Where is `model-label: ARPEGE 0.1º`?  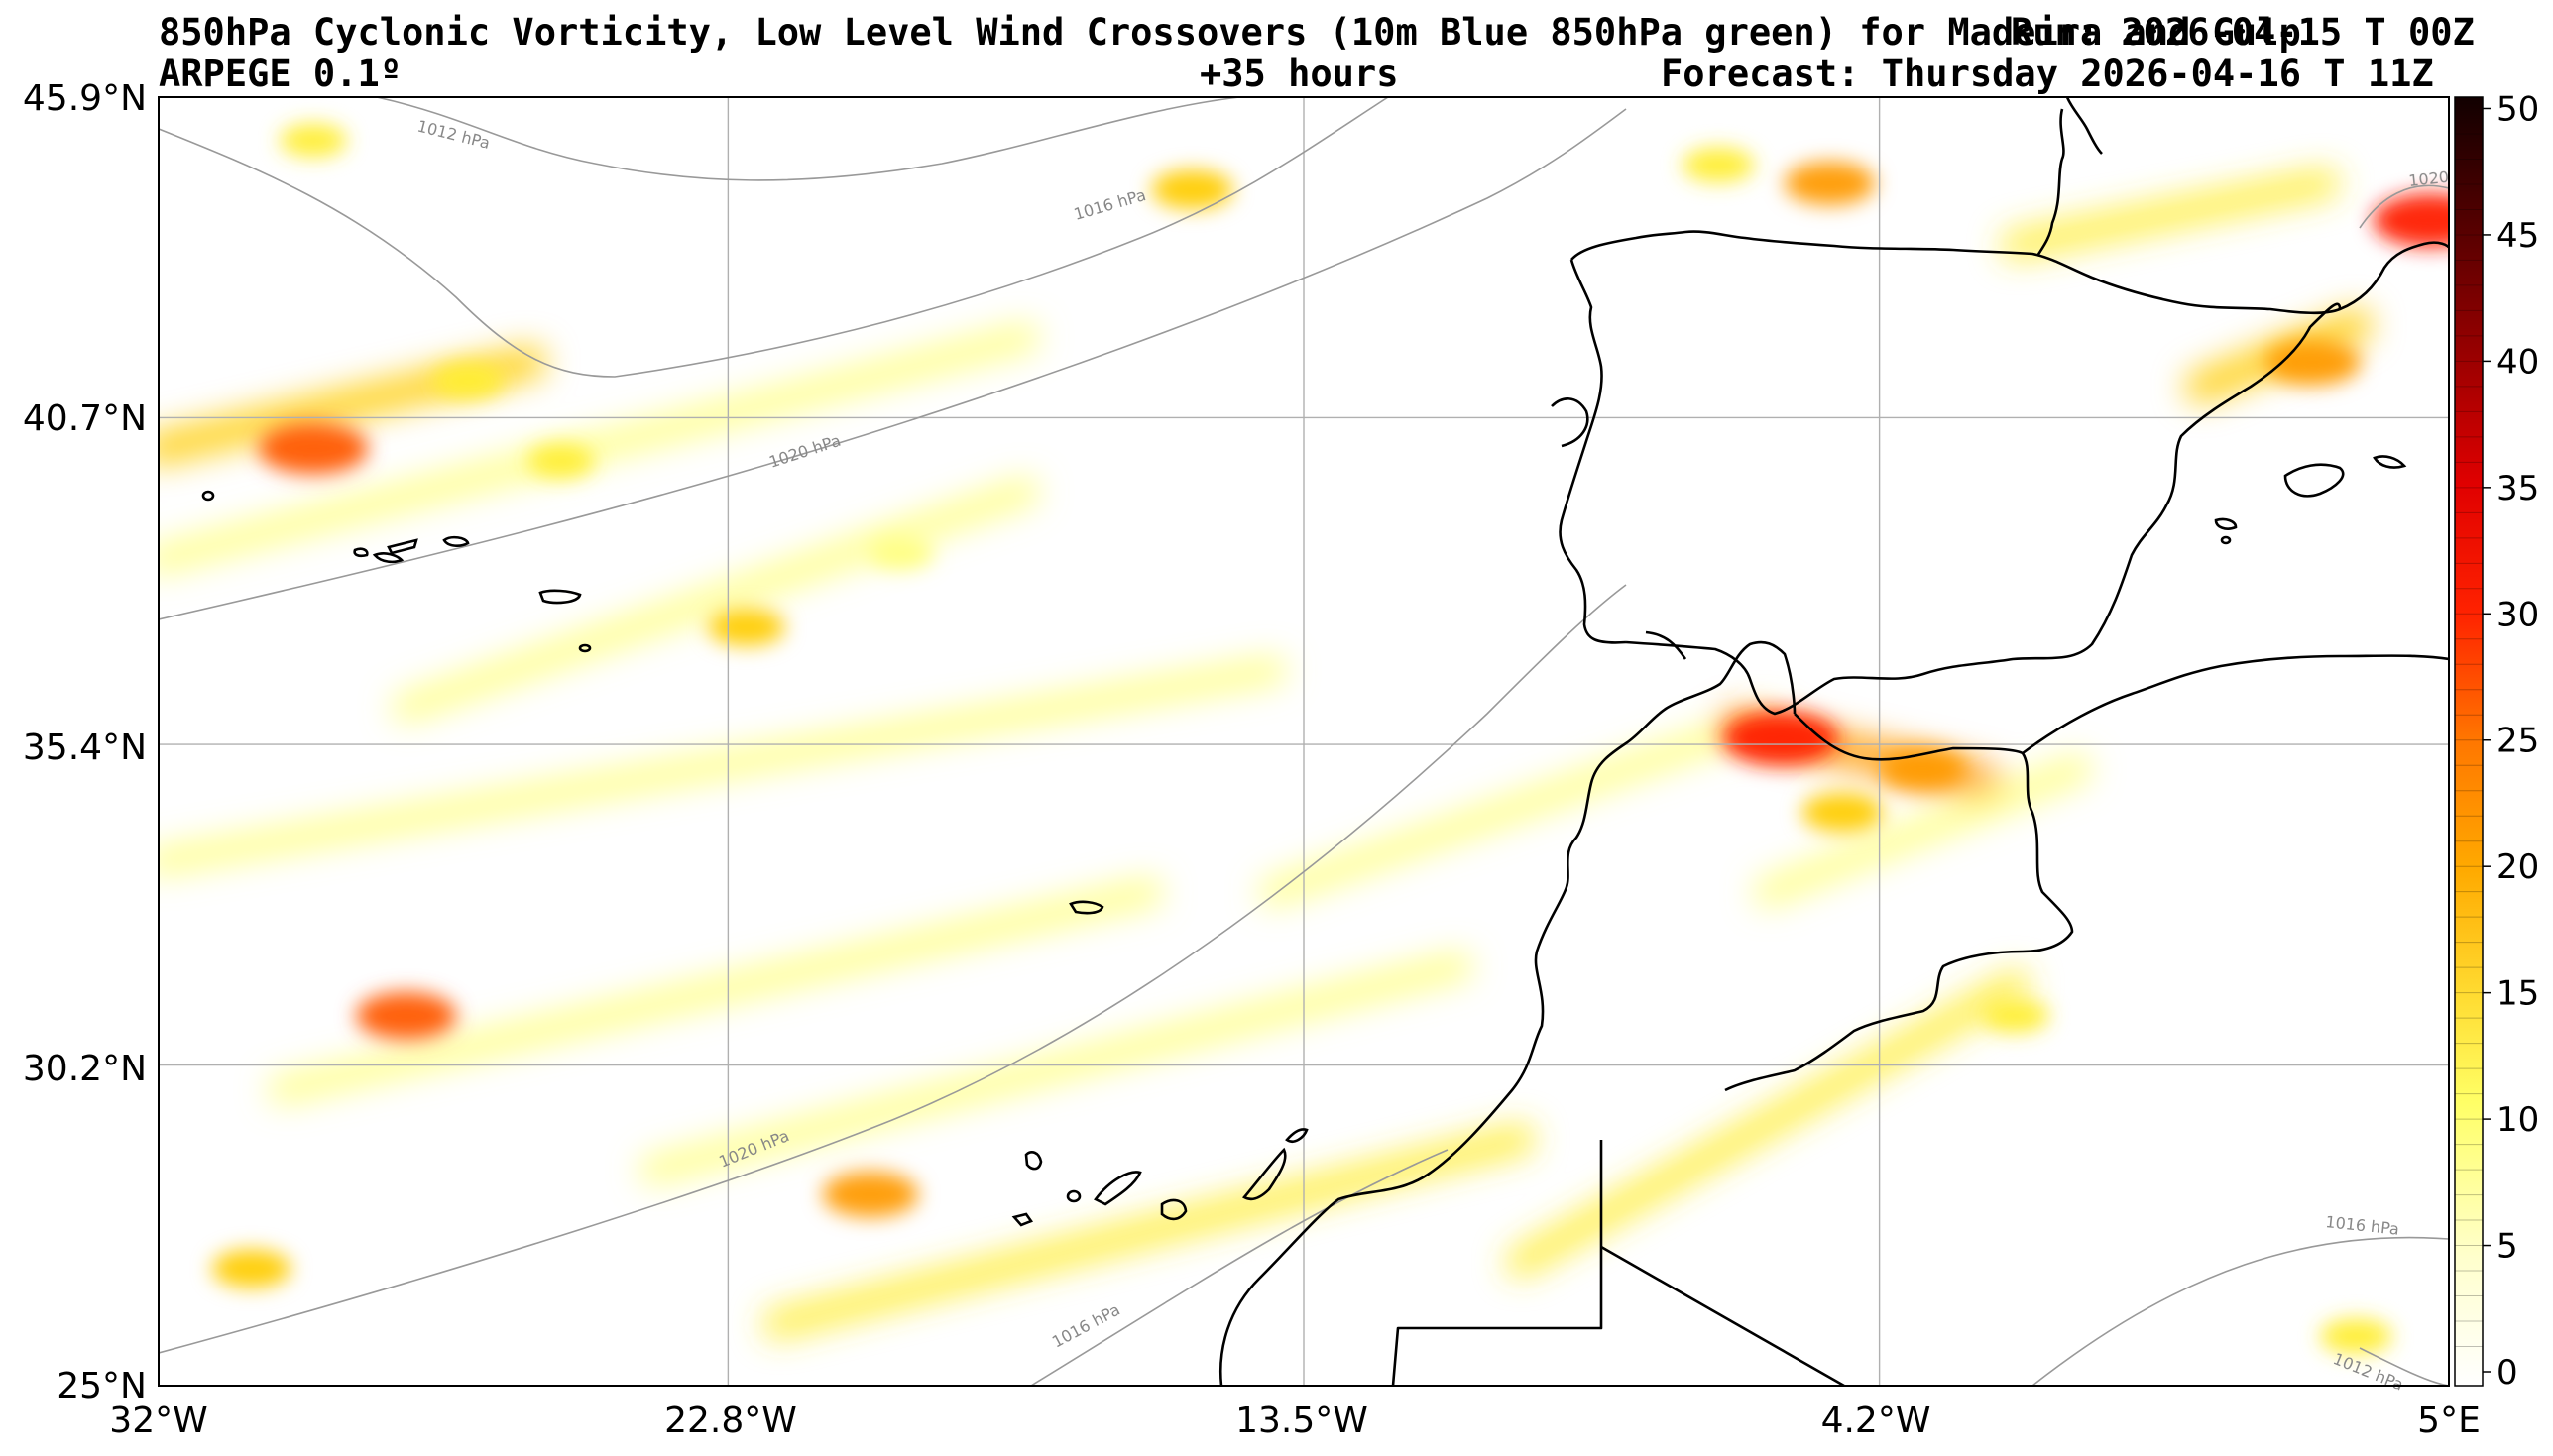 model-label: ARPEGE 0.1º is located at coordinates (281, 74).